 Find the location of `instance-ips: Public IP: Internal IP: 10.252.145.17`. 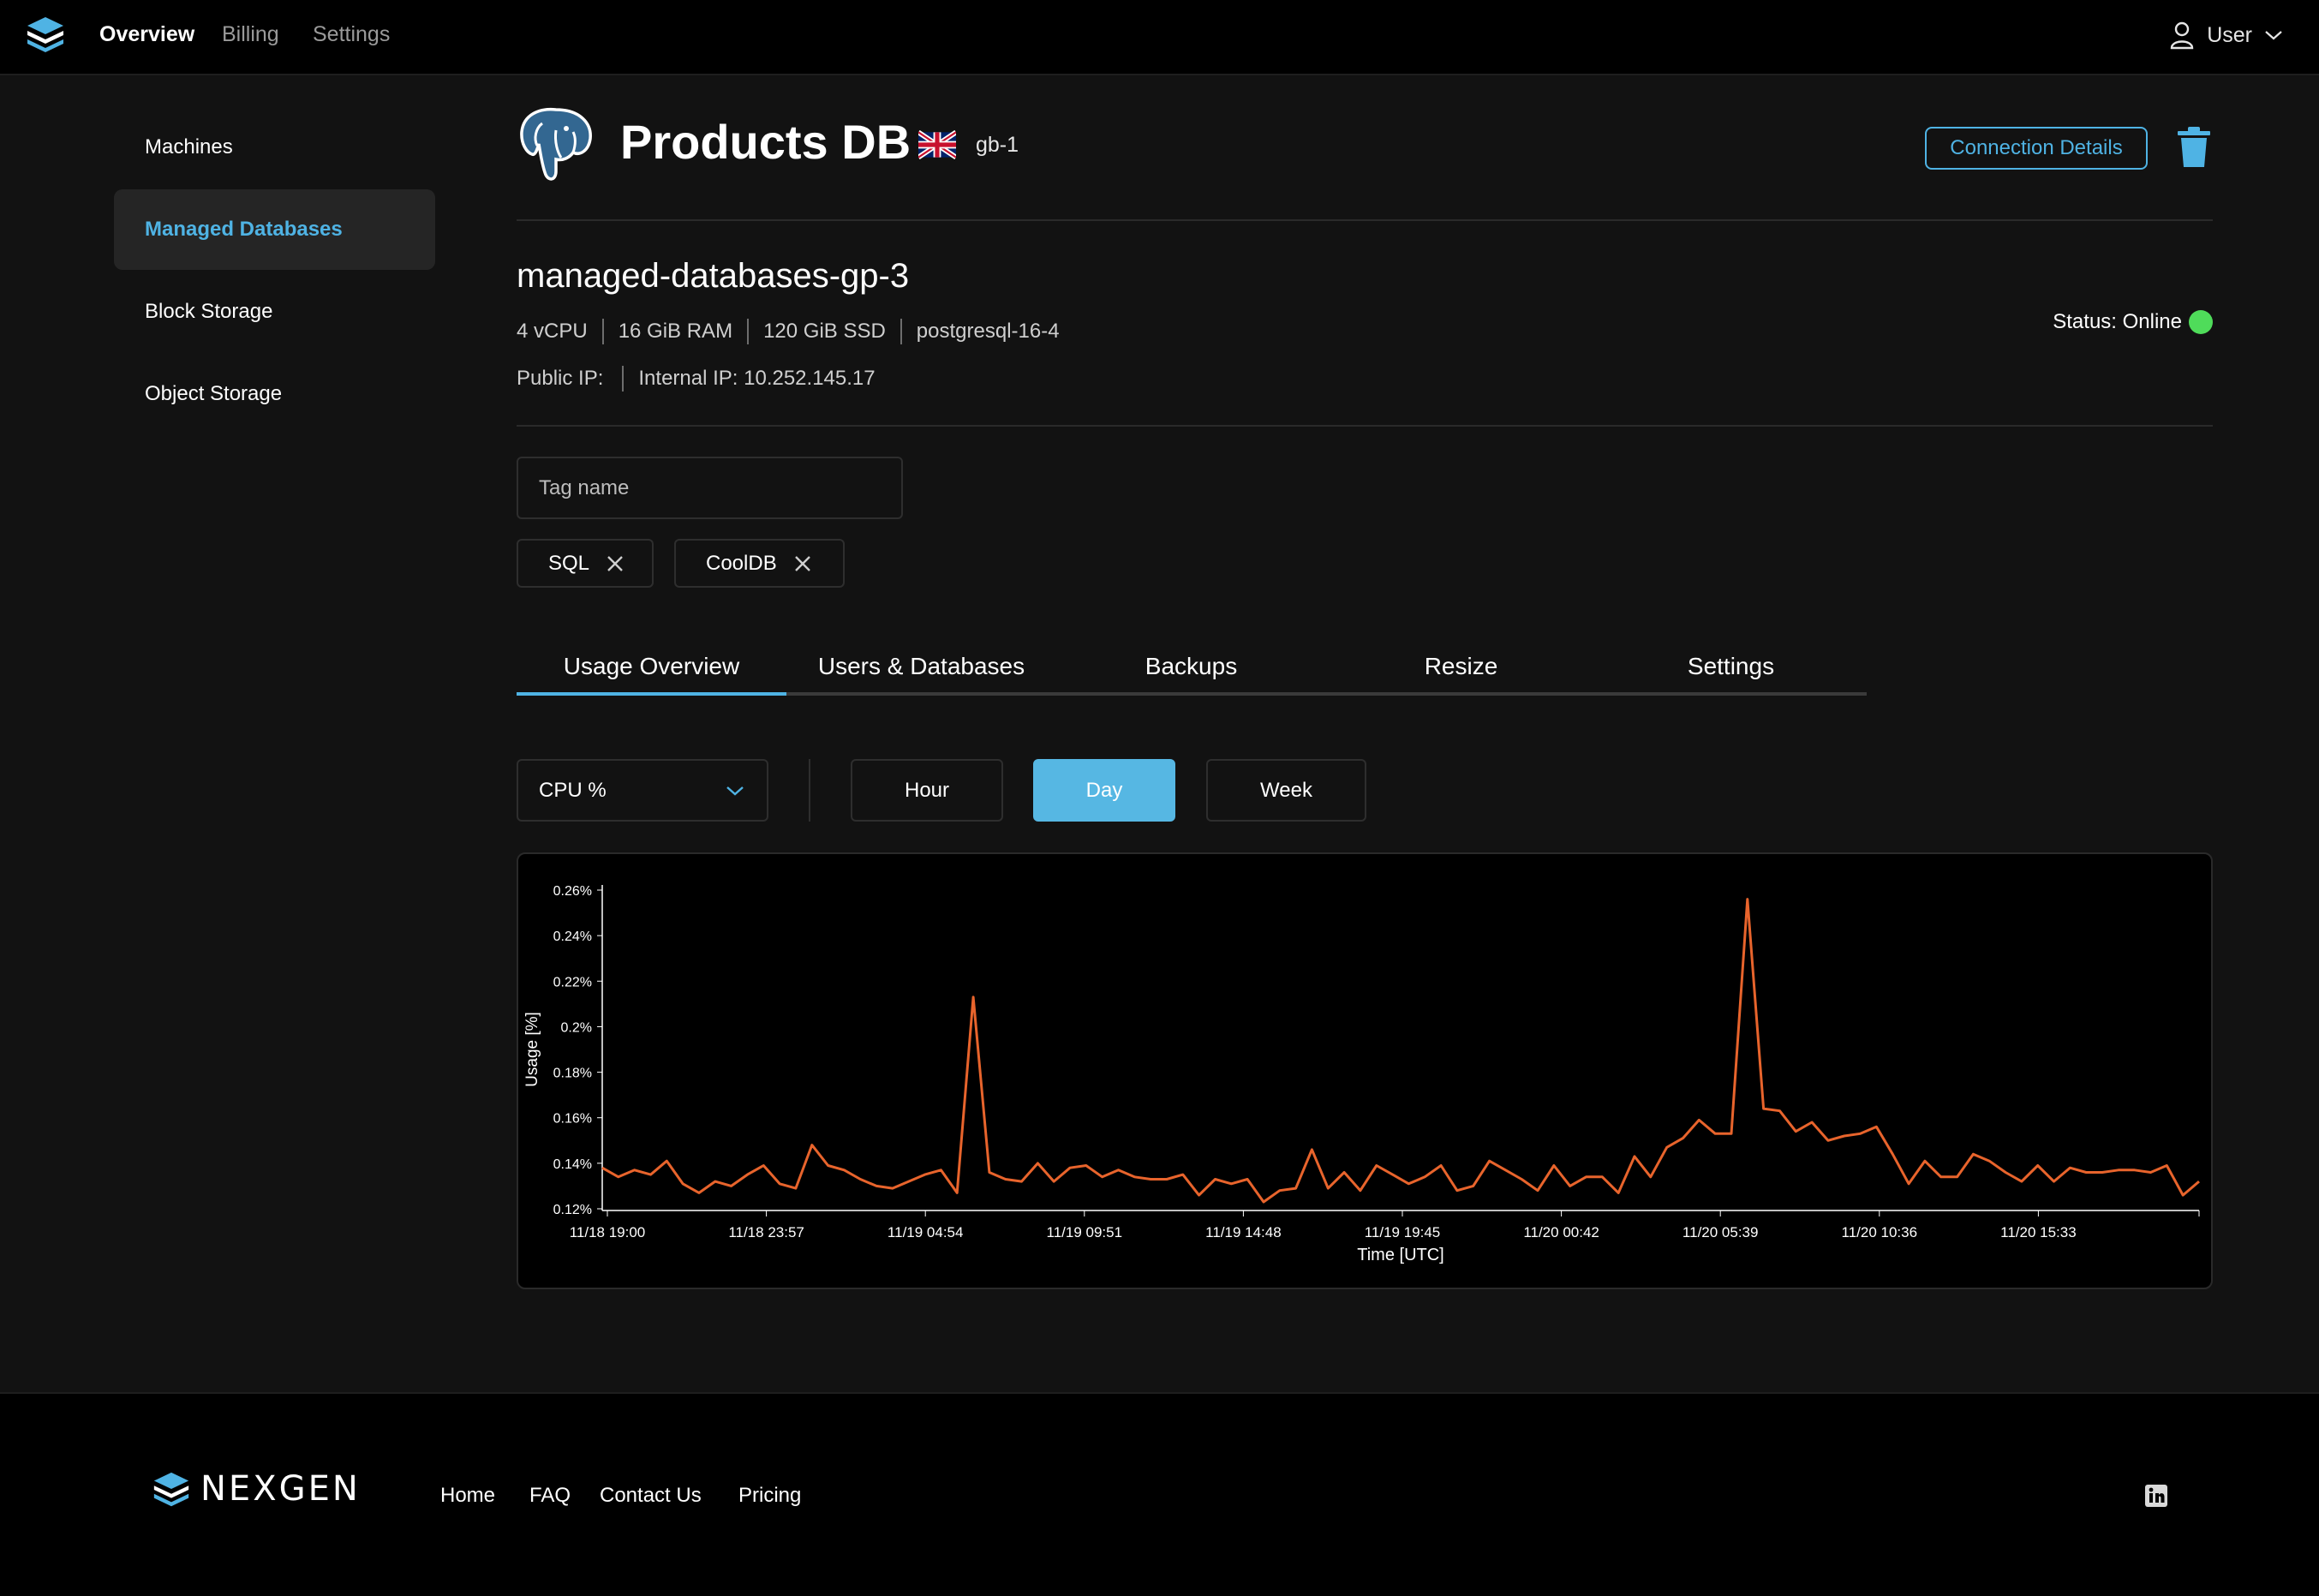

instance-ips: Public IP: Internal IP: 10.252.145.17 is located at coordinates (697, 379).